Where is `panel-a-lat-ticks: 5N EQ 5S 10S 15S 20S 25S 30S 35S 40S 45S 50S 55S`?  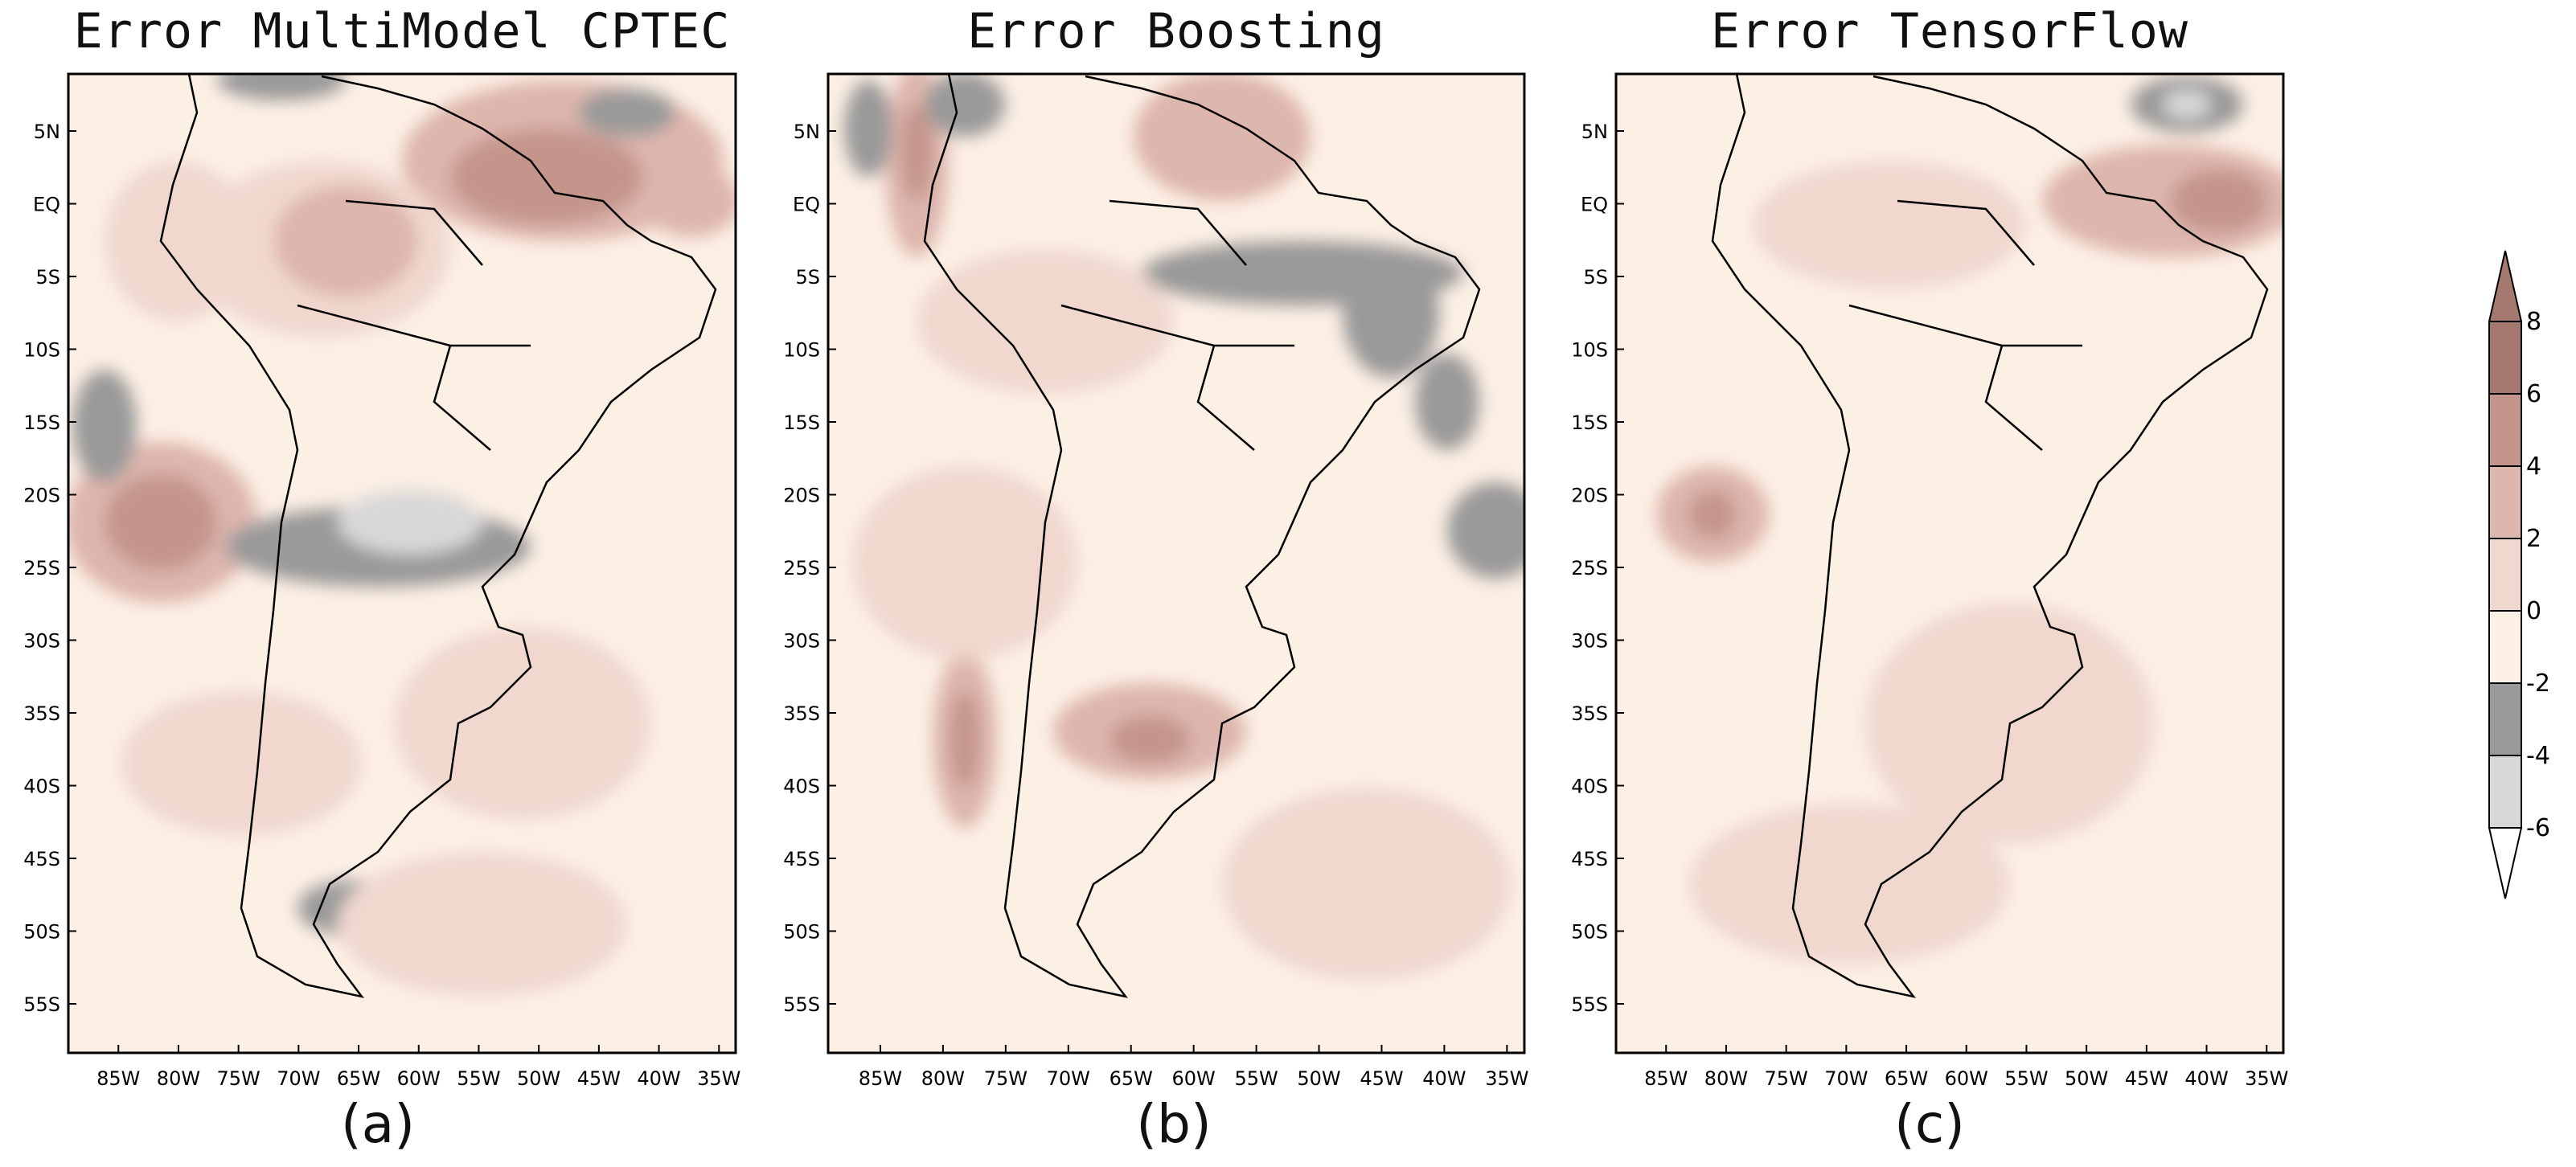
panel-a-lat-ticks: 5N EQ 5S 10S 15S 20S 25S 30S 35S 40S 45S 50S 55S is located at coordinates (49, 568).